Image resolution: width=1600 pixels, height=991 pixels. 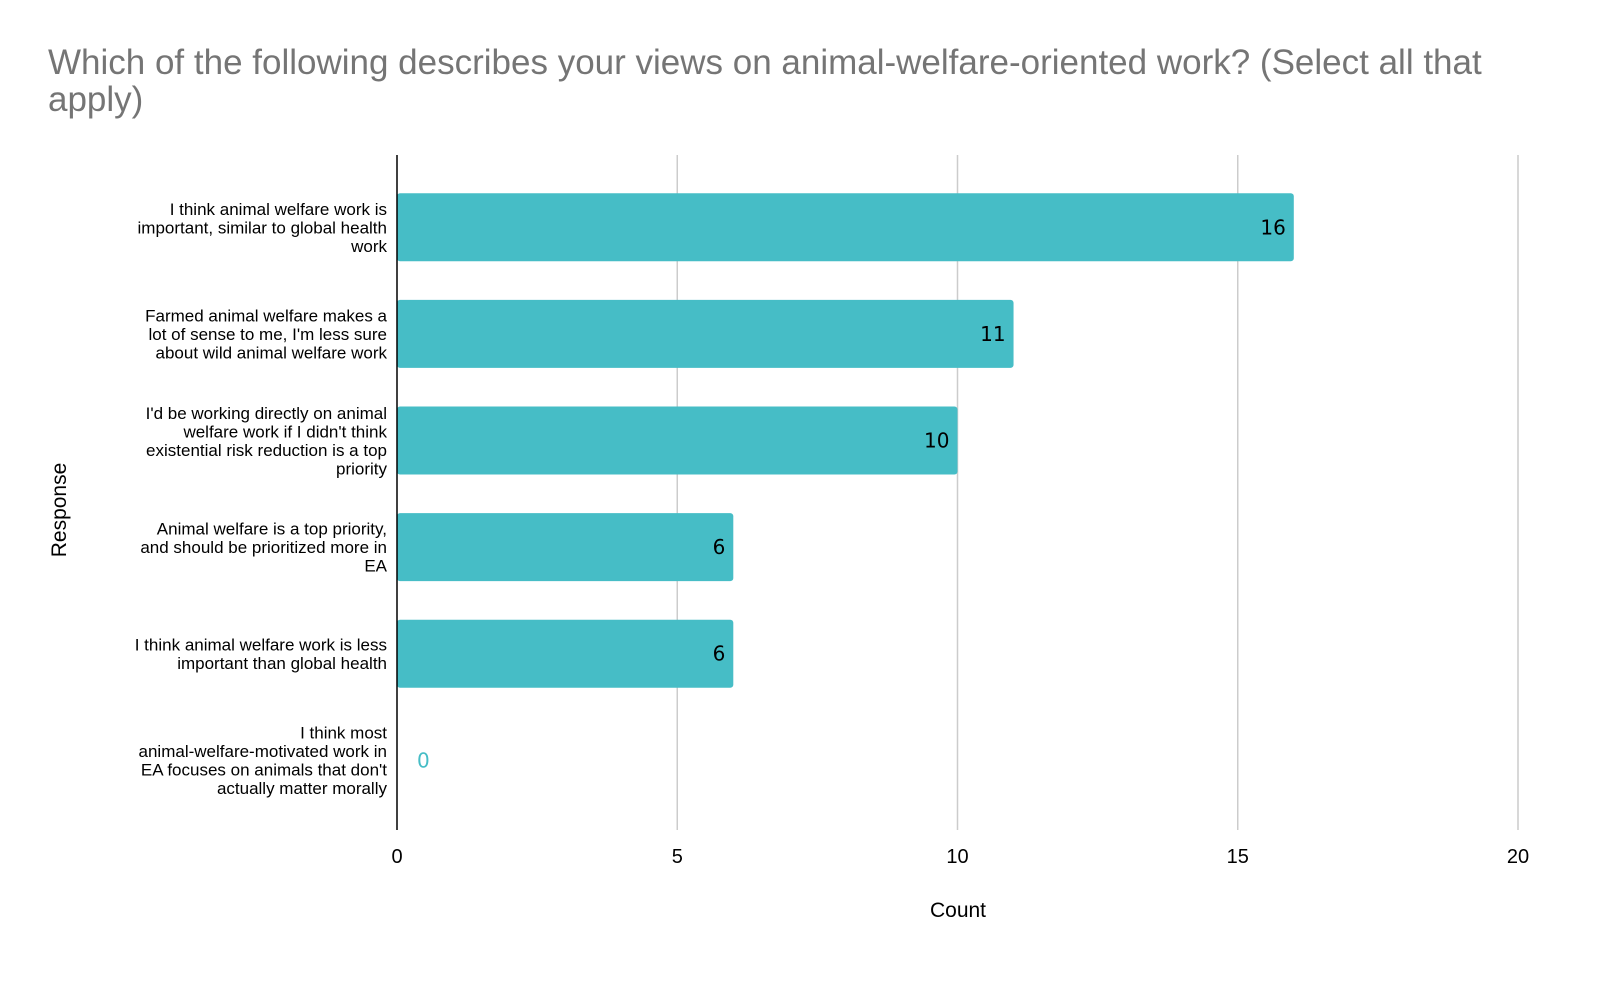 I want to click on y-category-label: I'd be working directly on animal, so click(x=266, y=413).